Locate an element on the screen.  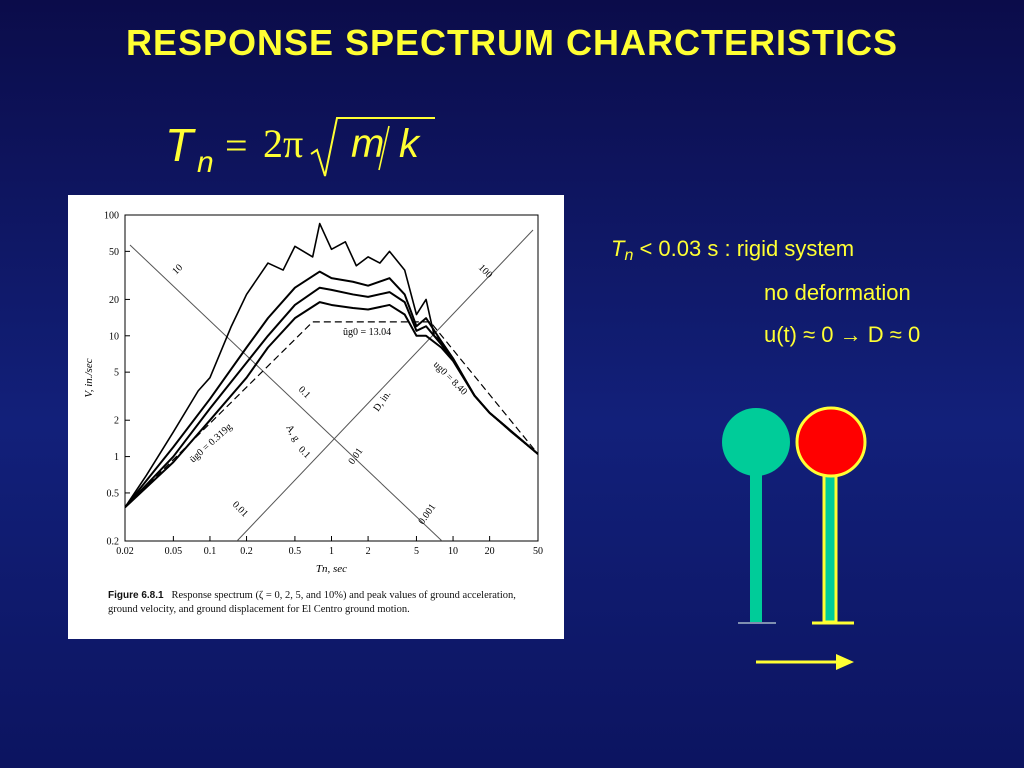
note-symbol-t: T is located at coordinates (618, 248).